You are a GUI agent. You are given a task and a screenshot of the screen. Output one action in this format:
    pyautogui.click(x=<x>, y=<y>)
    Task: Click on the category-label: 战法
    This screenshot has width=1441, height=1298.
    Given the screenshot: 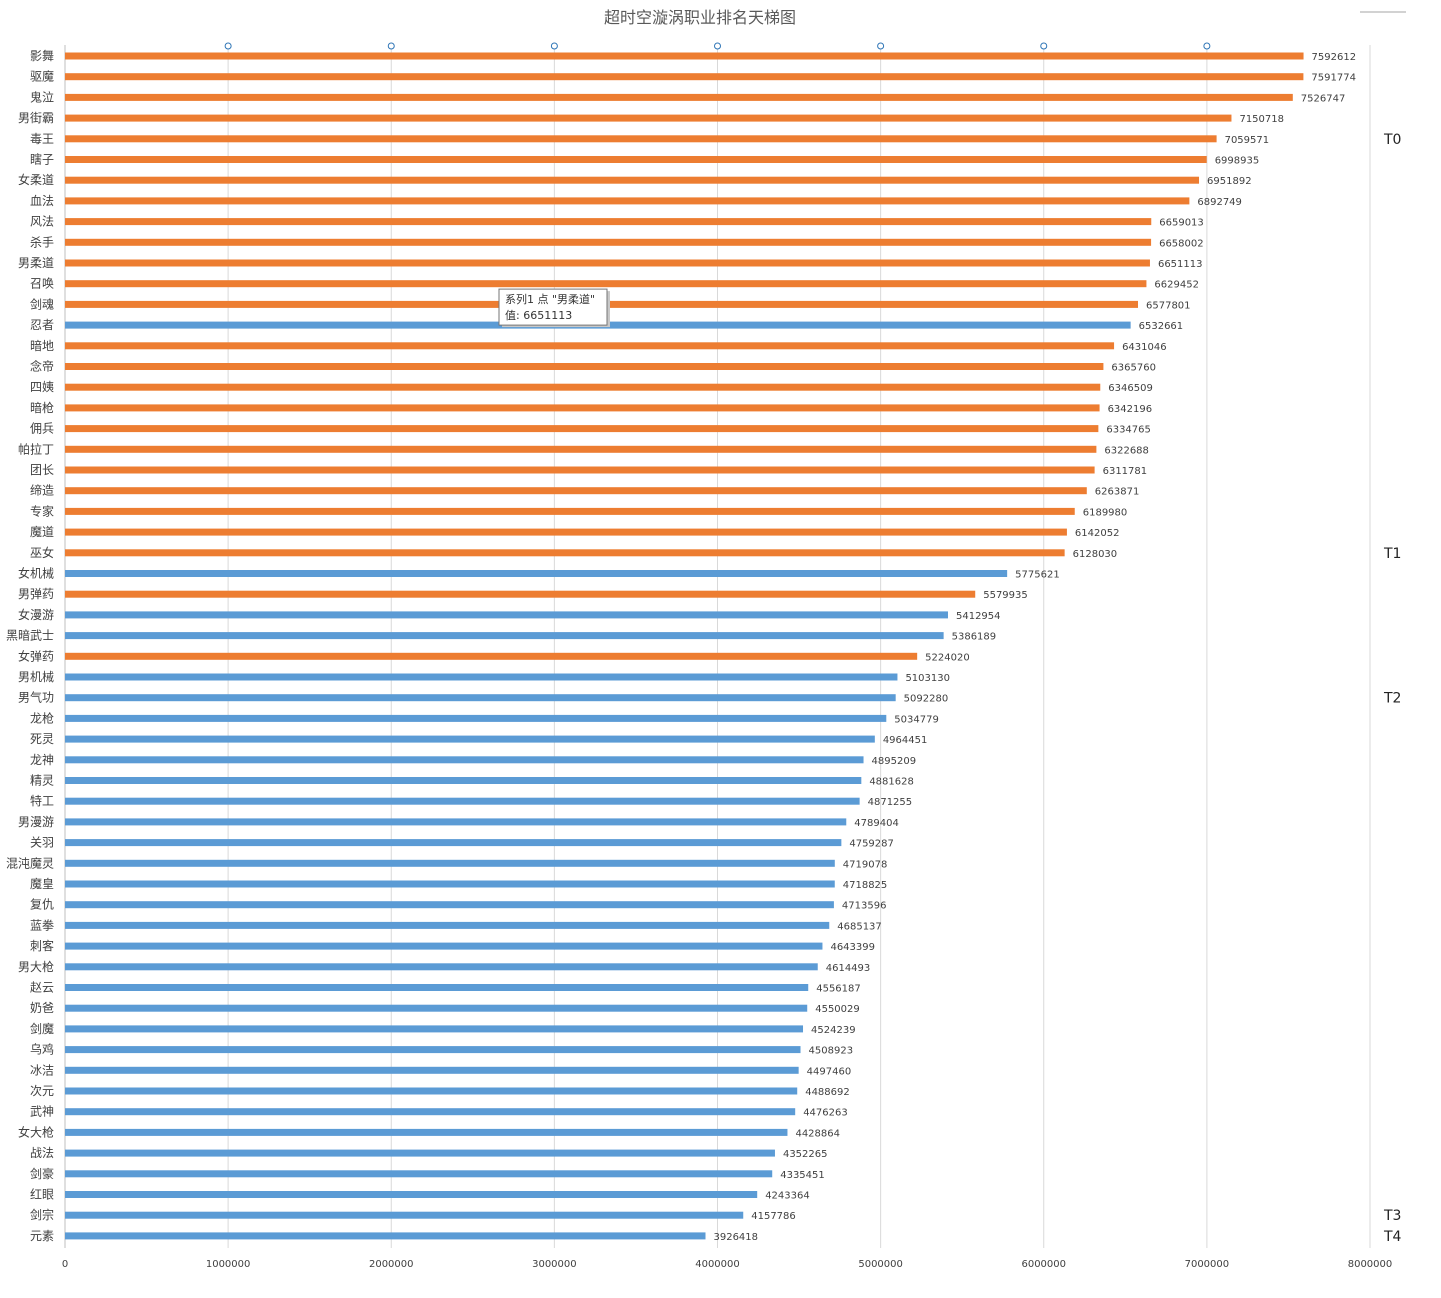 What is the action you would take?
    pyautogui.click(x=42, y=1153)
    